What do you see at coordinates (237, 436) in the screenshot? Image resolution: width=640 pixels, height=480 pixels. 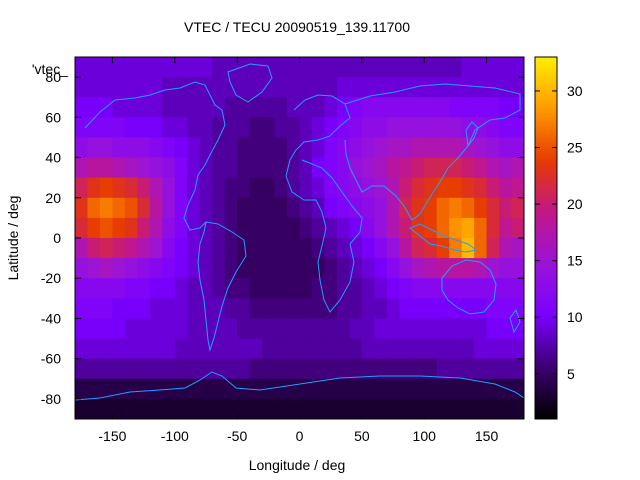 I see `x-tick-label: -50` at bounding box center [237, 436].